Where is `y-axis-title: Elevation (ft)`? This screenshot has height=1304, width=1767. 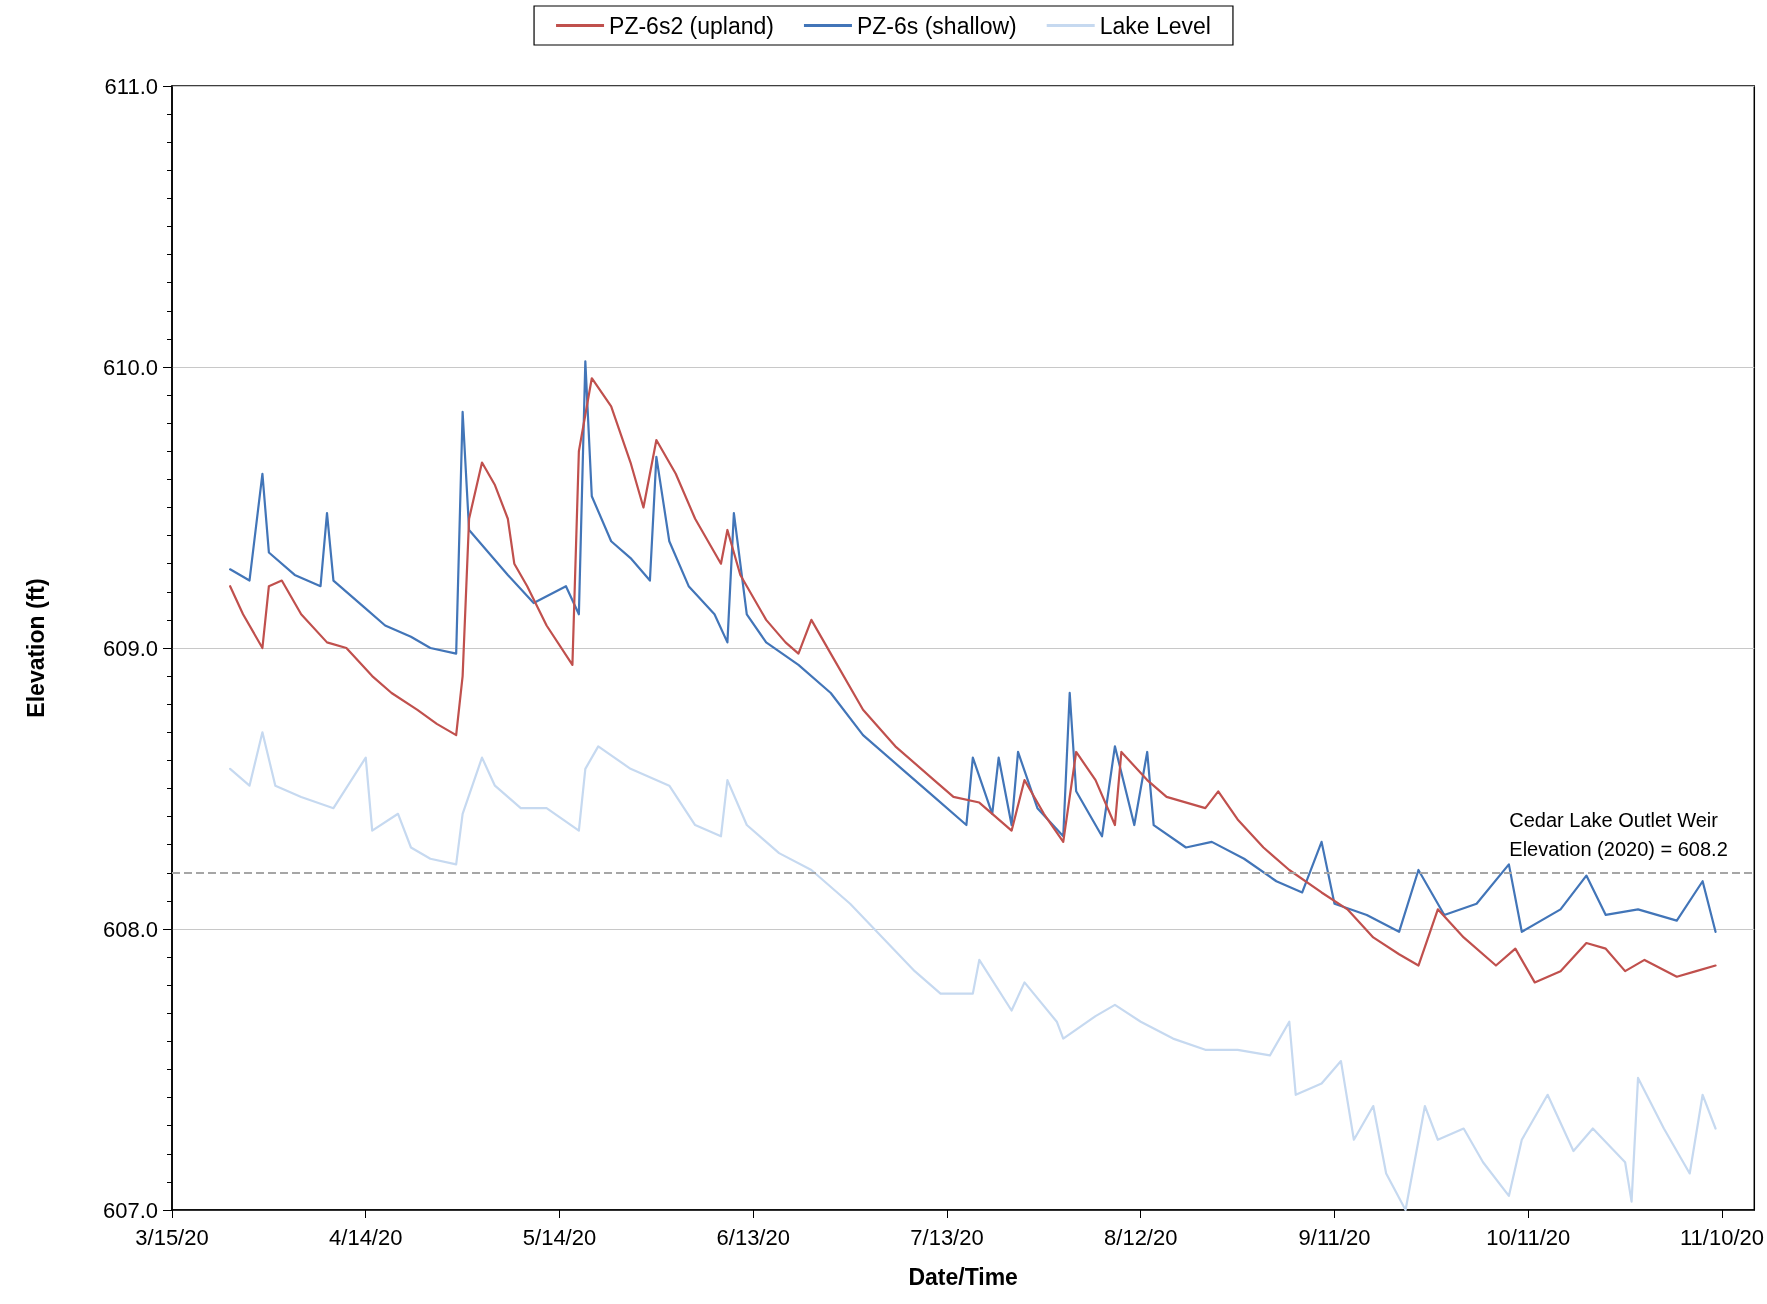
y-axis-title: Elevation (ft) is located at coordinates (35, 648).